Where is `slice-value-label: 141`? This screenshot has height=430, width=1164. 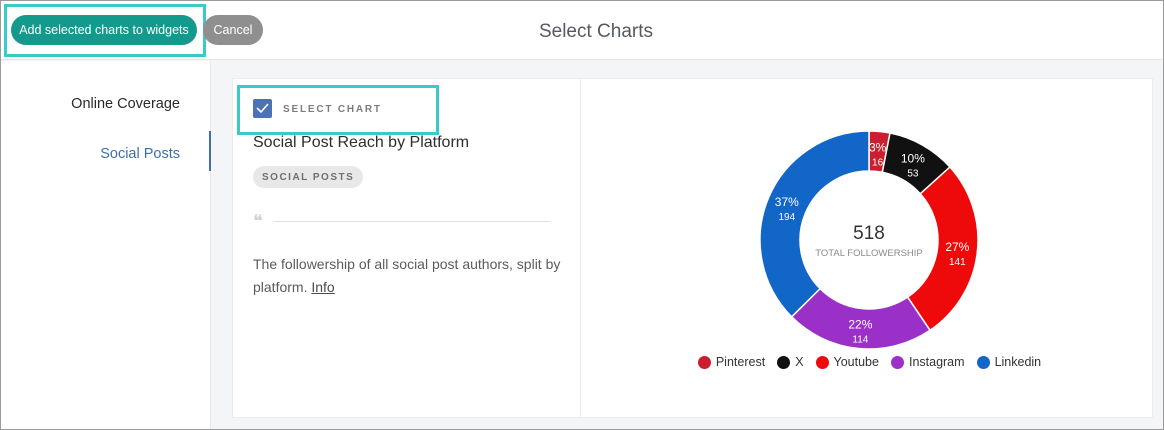
slice-value-label: 141 is located at coordinates (957, 262).